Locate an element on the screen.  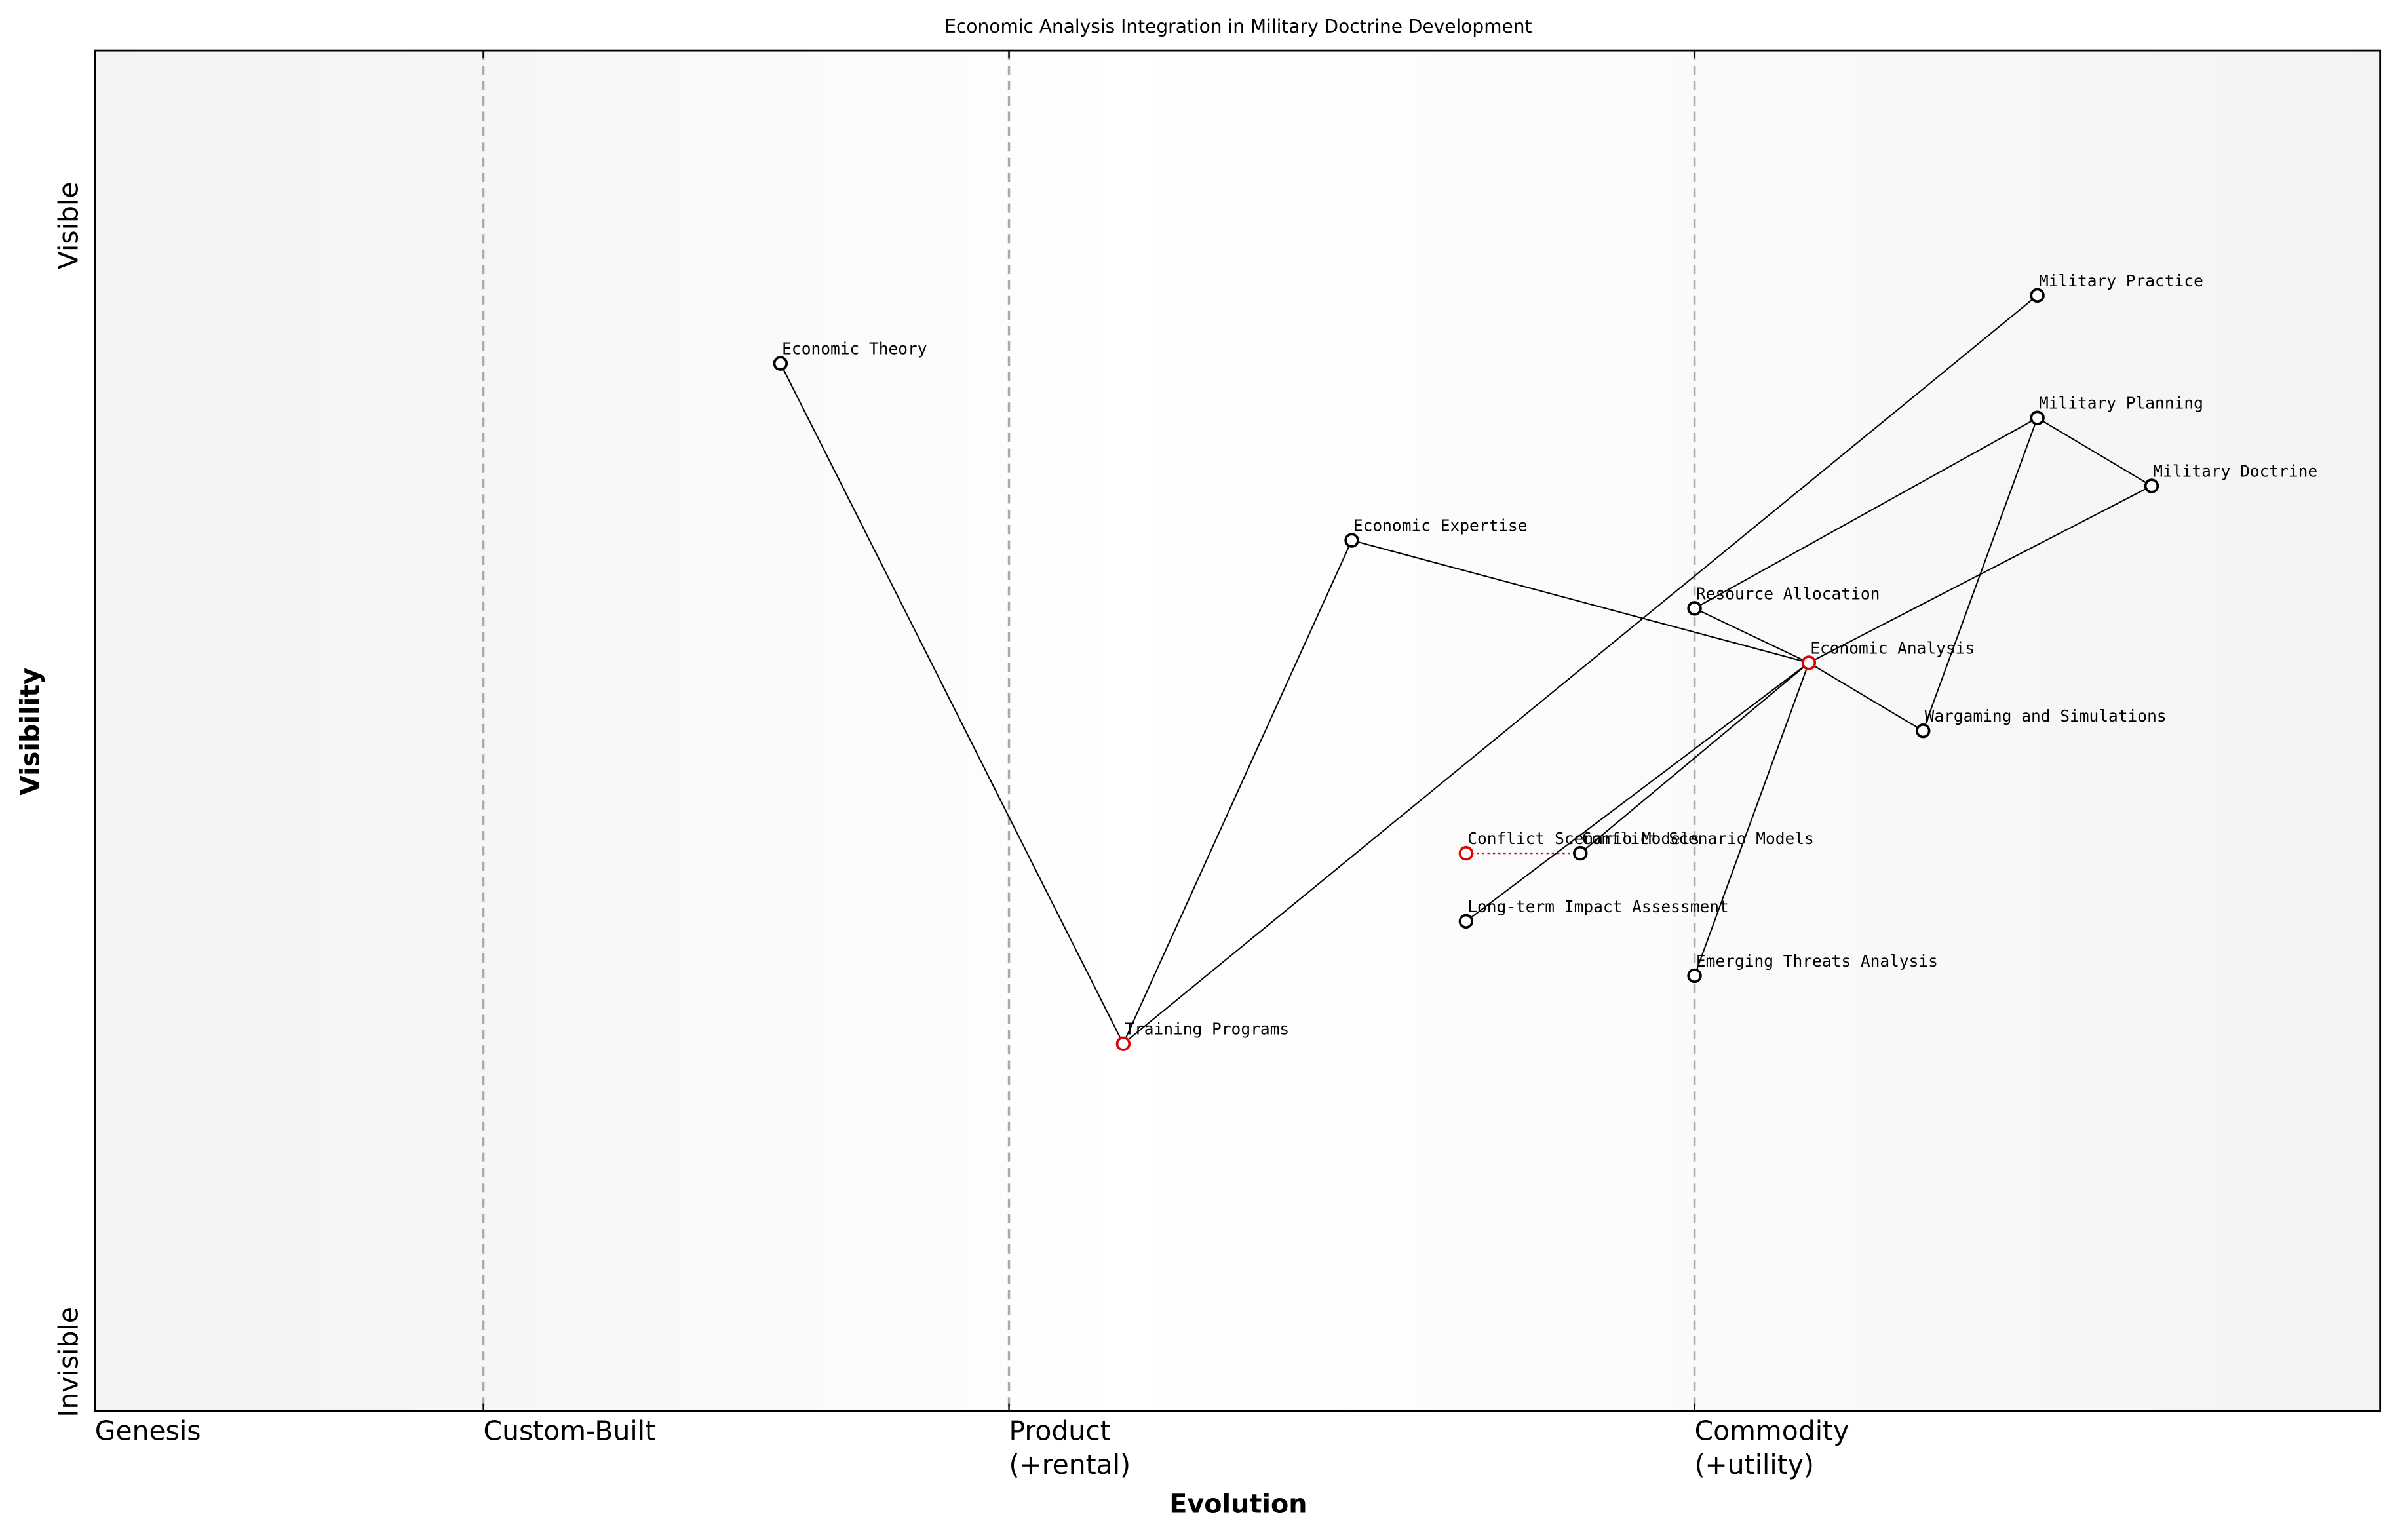
x-tick-label: Custom-Built is located at coordinates (569, 1432).